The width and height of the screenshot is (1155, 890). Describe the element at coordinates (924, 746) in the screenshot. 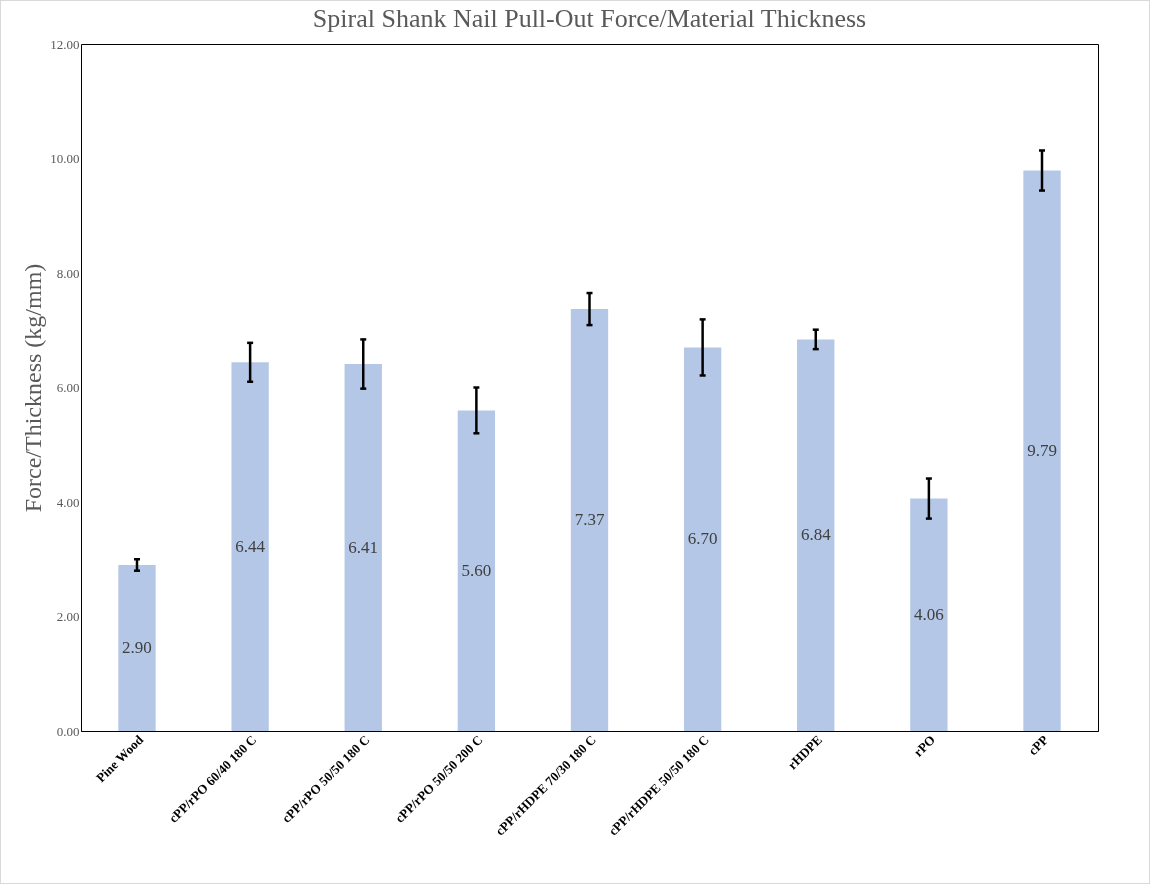

I see `x-tick-label: rPO` at that location.